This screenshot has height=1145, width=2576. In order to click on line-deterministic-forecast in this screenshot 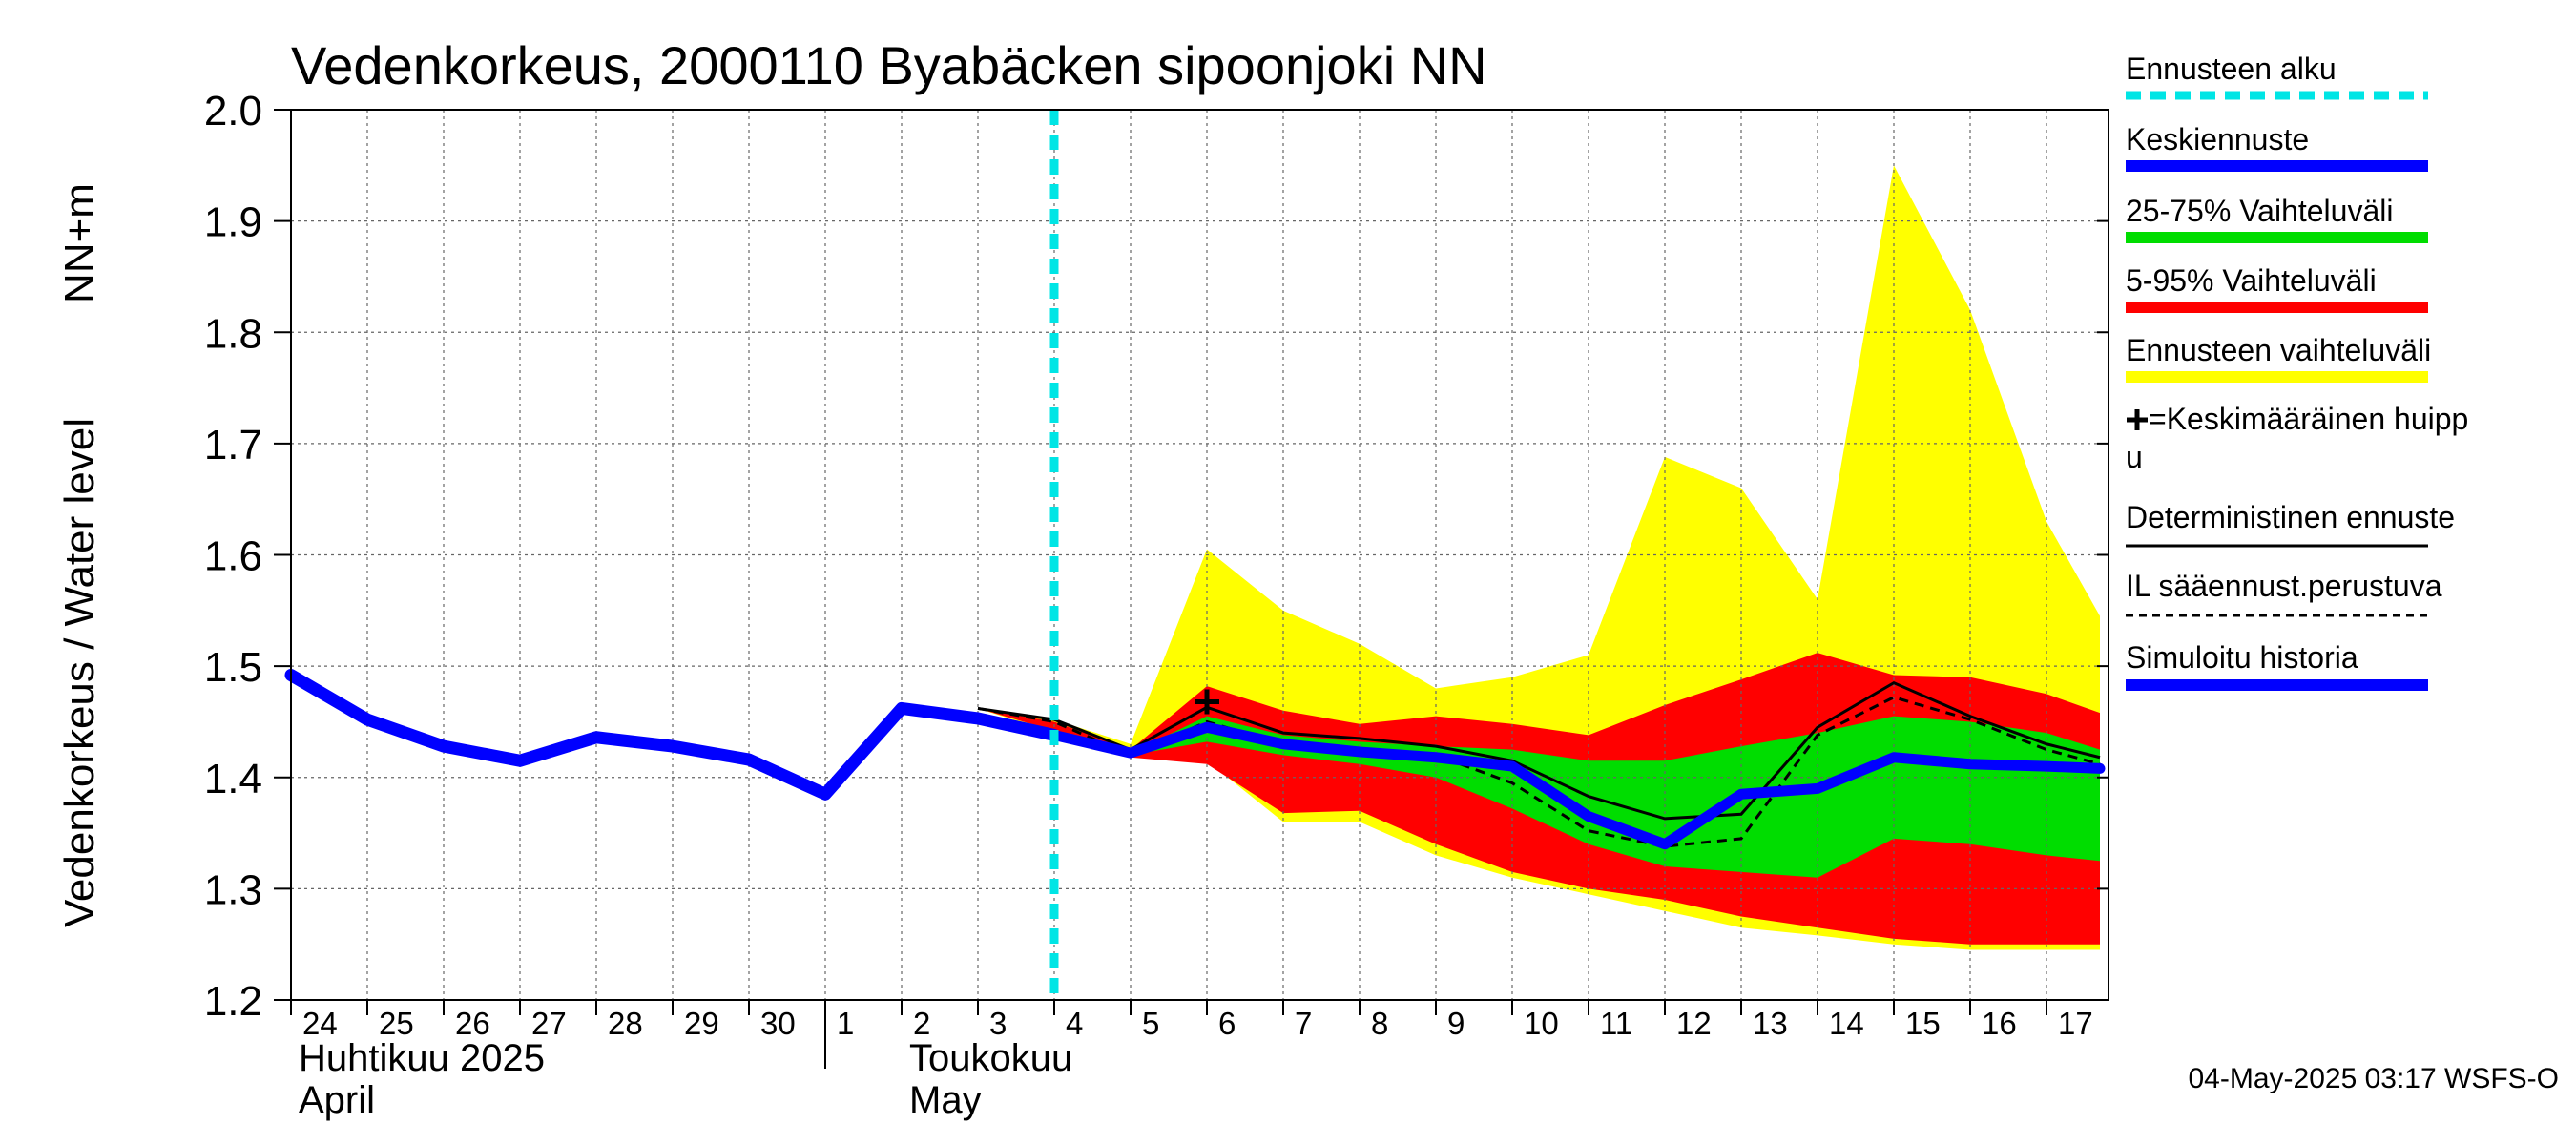, I will do `click(1539, 750)`.